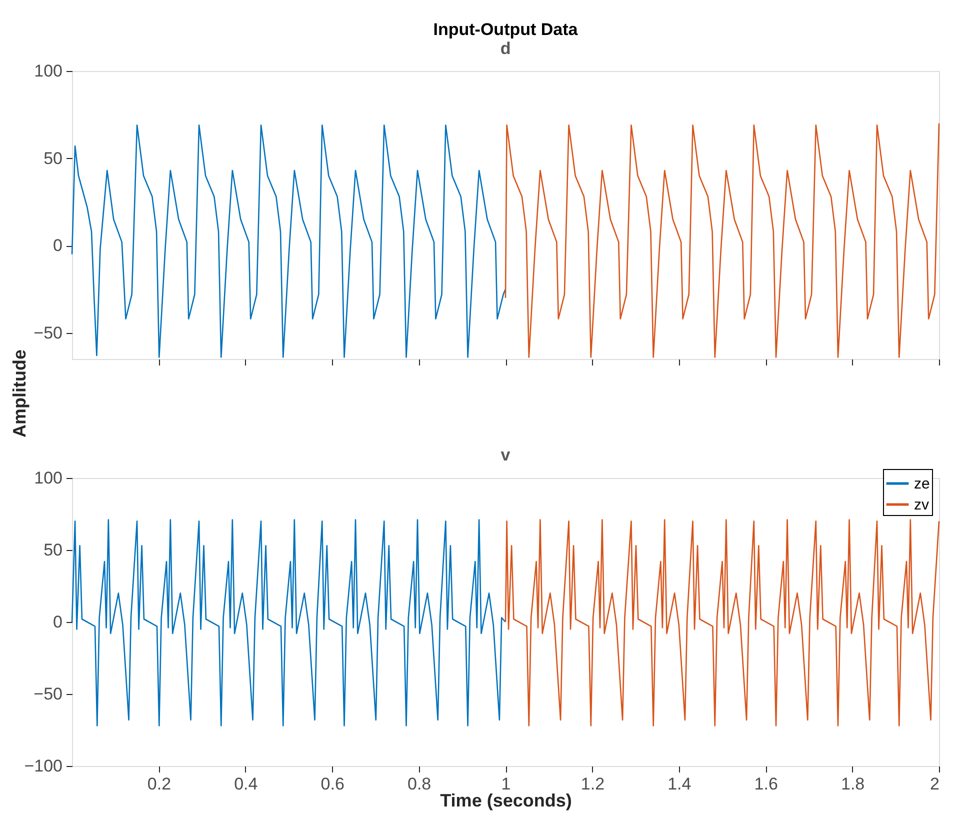  Describe the element at coordinates (680, 784) in the screenshot. I see `x-tick-label: 1.4` at that location.